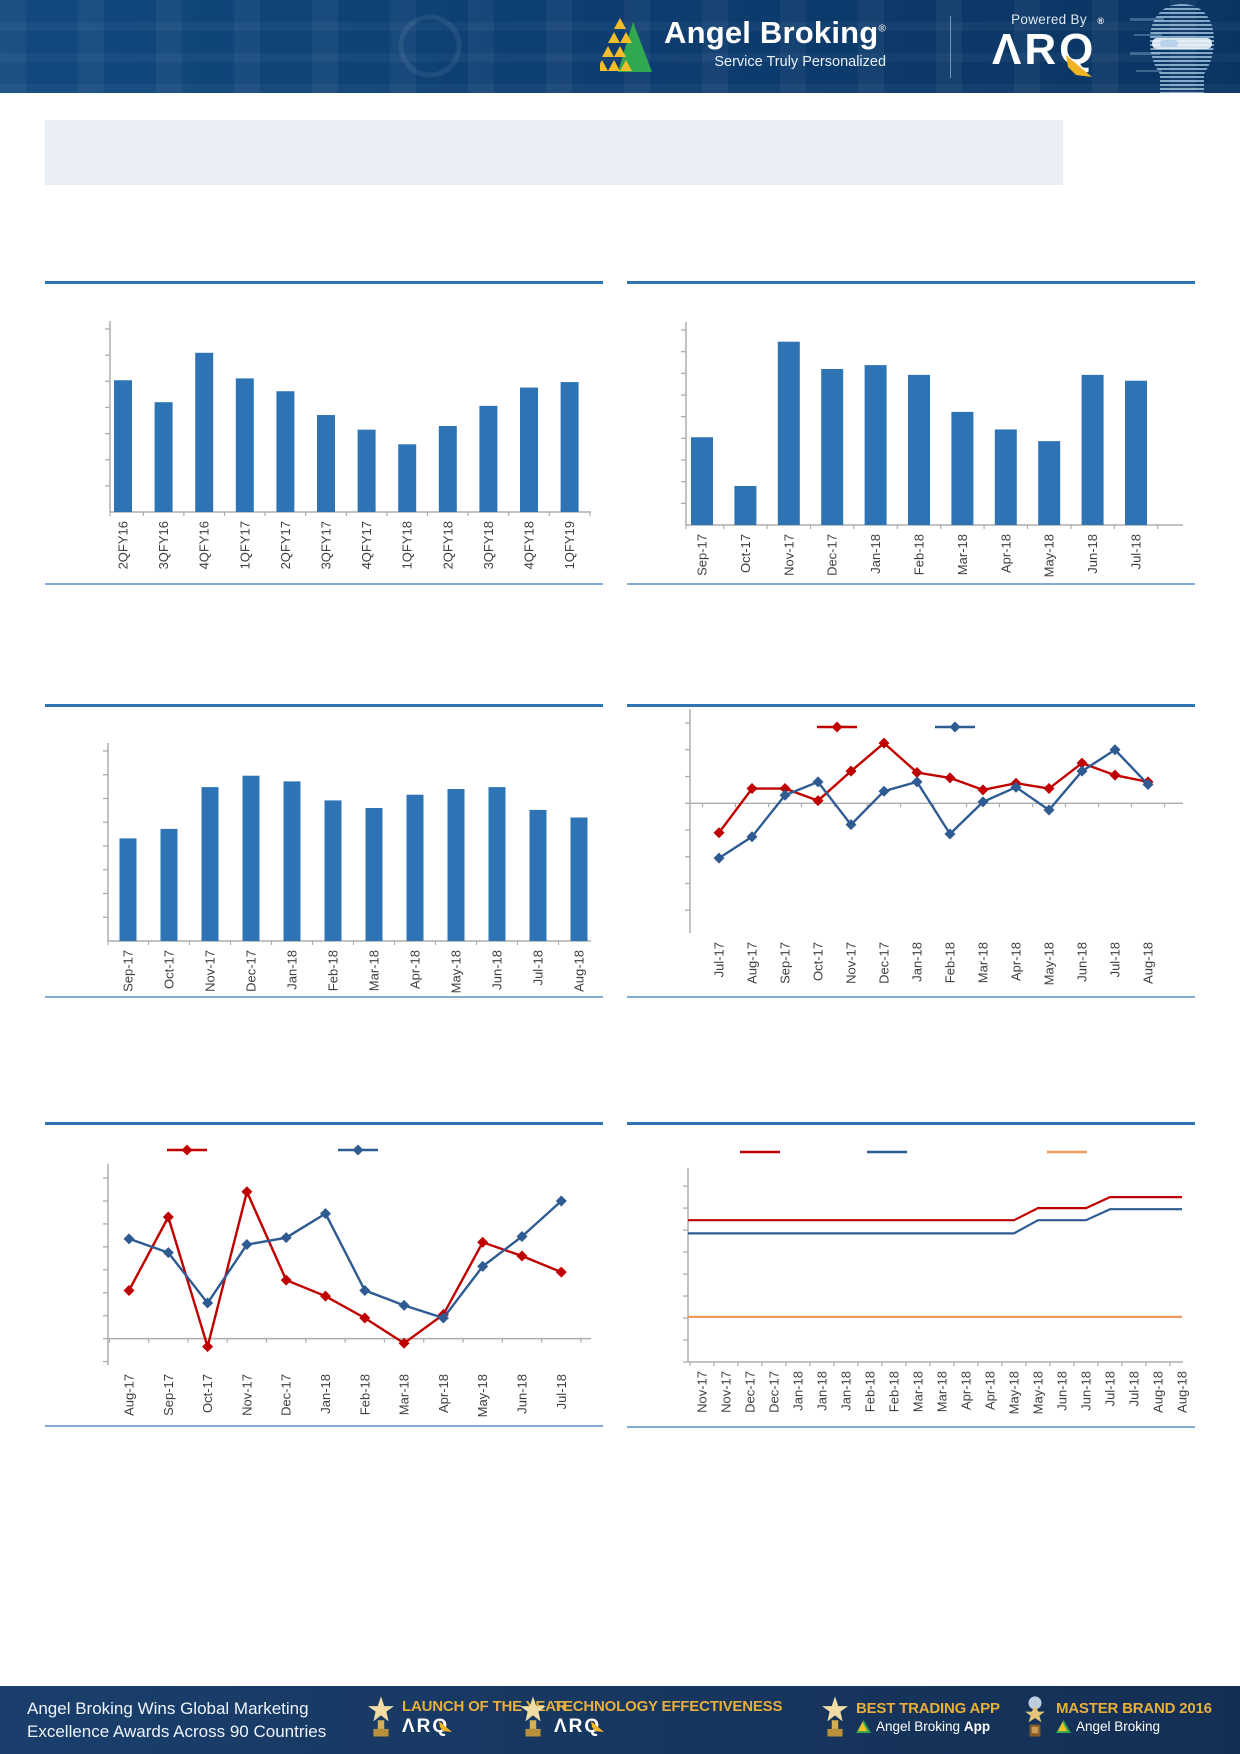  I want to click on svg-text: 2QFY18, so click(447, 545).